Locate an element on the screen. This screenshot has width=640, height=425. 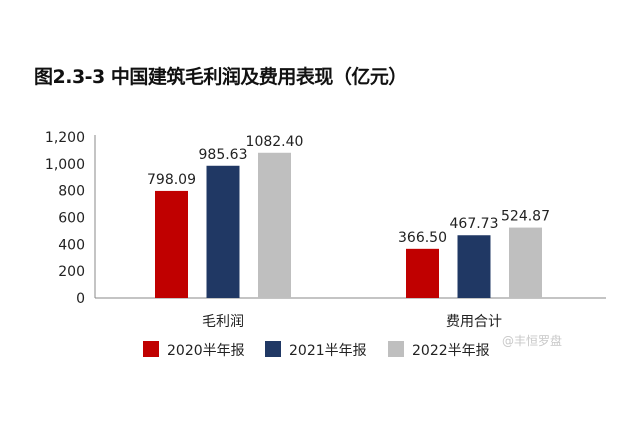
data-label: 467.73 is located at coordinates (474, 224).